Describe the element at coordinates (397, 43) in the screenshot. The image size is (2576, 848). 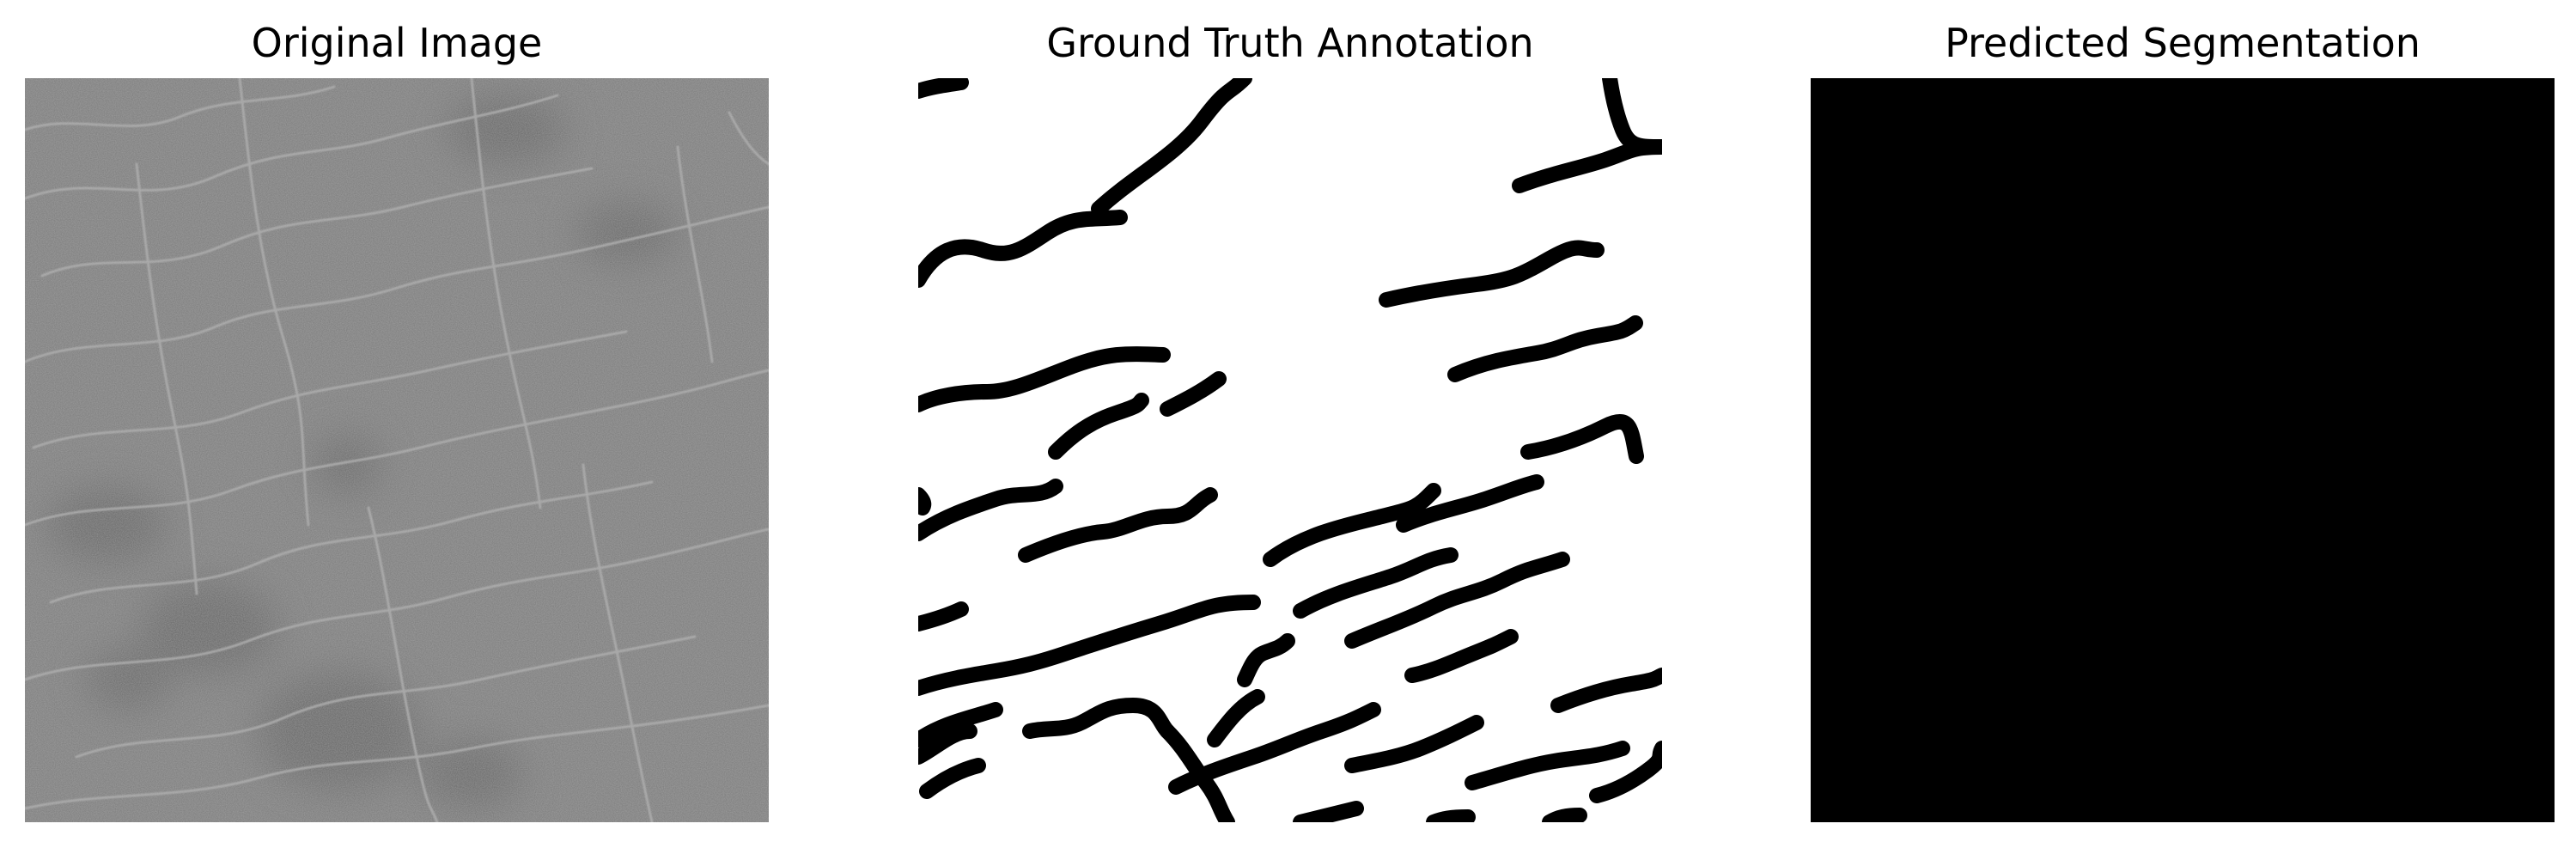
I see `panel-title: Original Image` at that location.